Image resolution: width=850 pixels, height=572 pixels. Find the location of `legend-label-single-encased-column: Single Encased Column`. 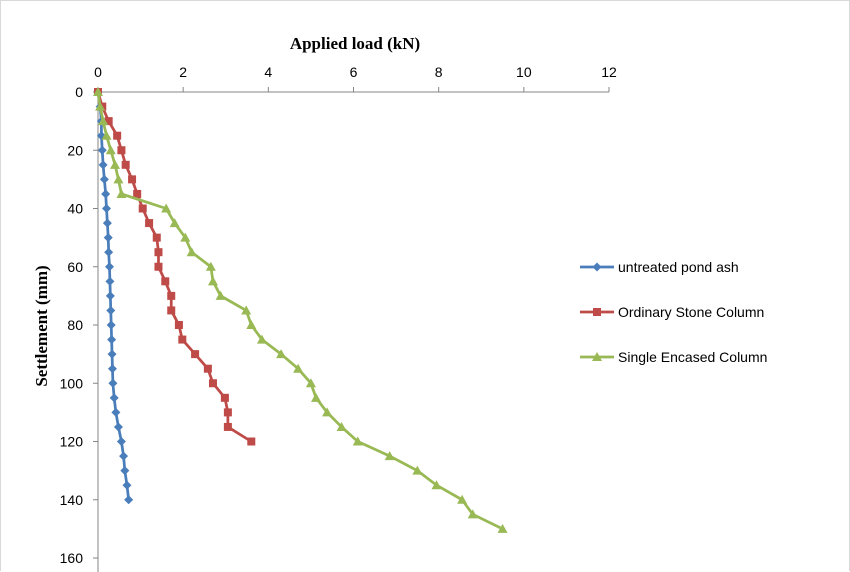

legend-label-single-encased-column: Single Encased Column is located at coordinates (692, 357).